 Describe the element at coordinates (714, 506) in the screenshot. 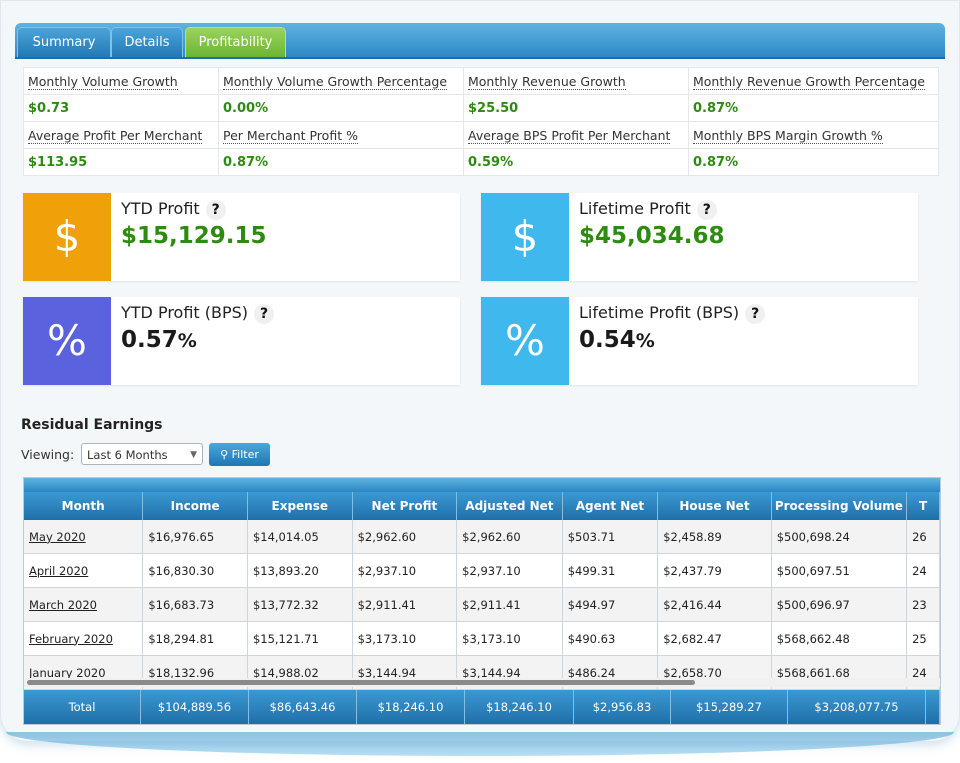

I see `column-header: House Net` at that location.